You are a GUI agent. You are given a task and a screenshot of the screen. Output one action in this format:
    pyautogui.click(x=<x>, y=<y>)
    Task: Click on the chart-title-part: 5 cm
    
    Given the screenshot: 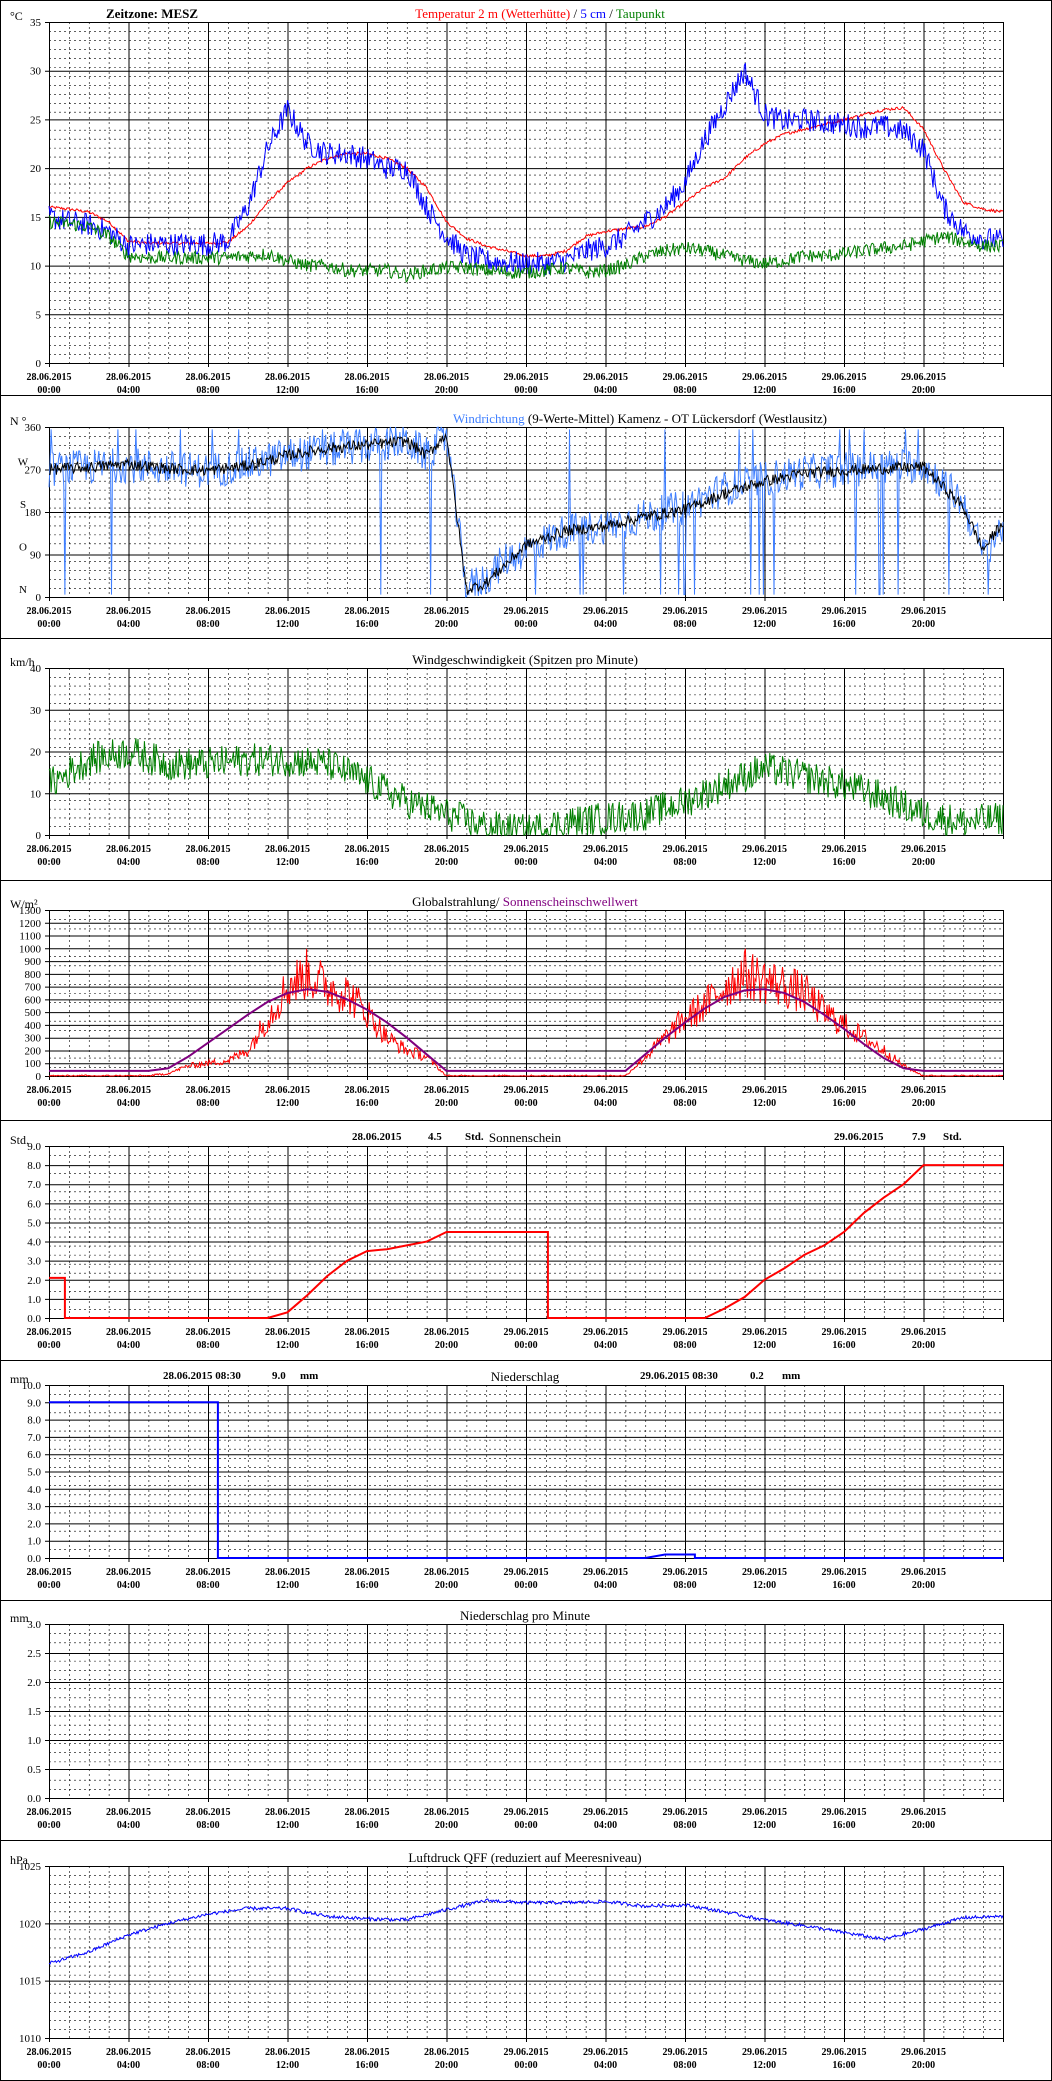 What is the action you would take?
    pyautogui.click(x=593, y=13)
    